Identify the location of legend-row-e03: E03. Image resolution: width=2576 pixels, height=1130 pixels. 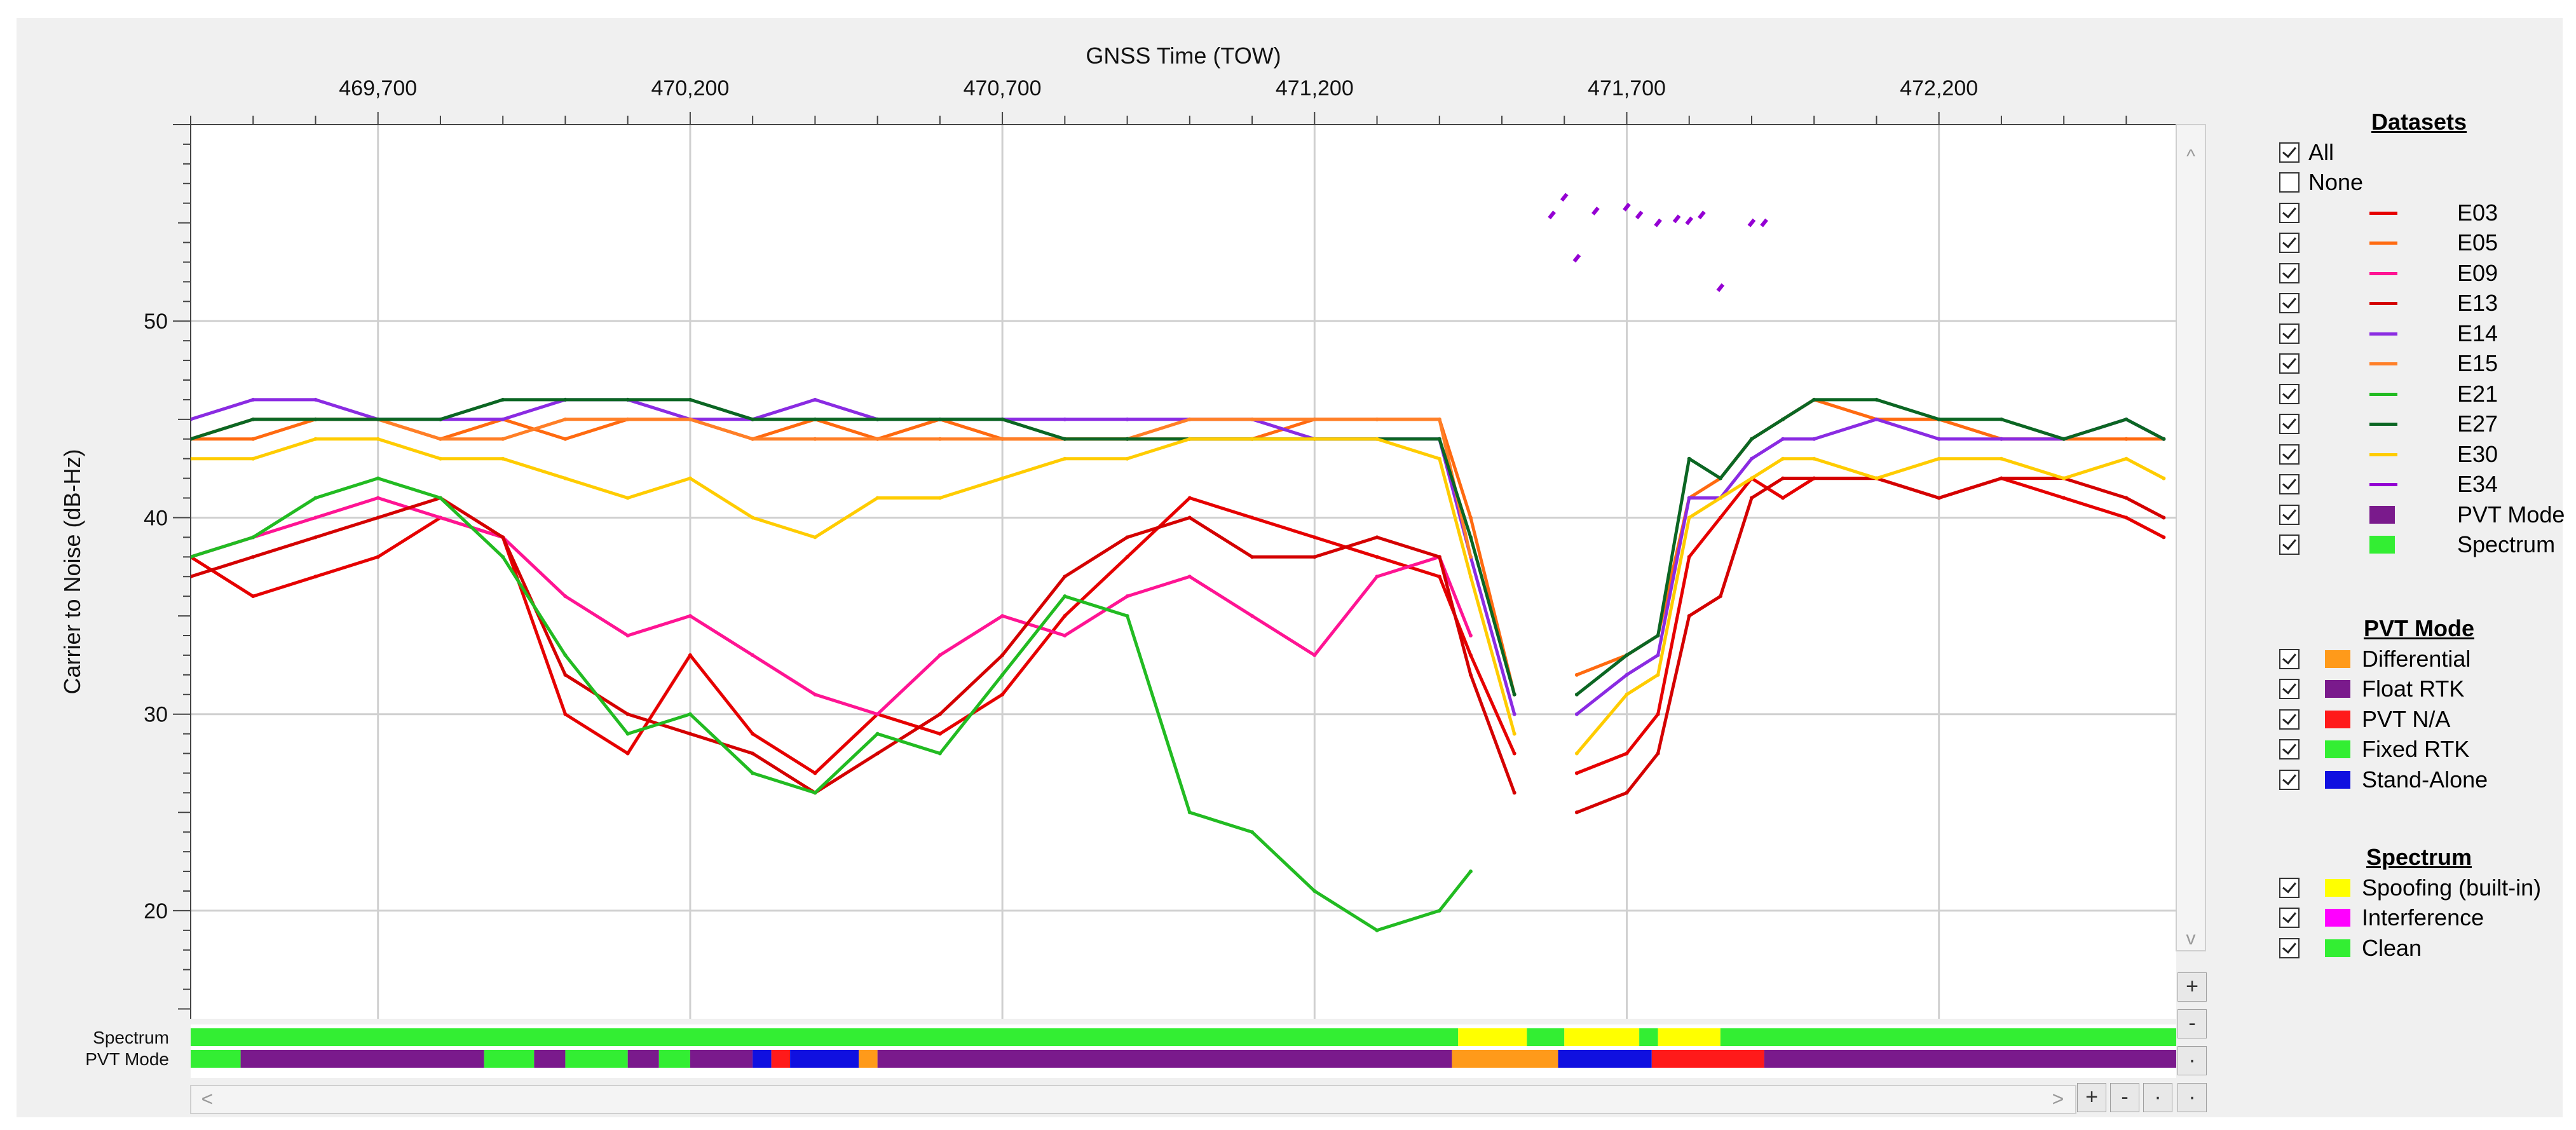
(2419, 213).